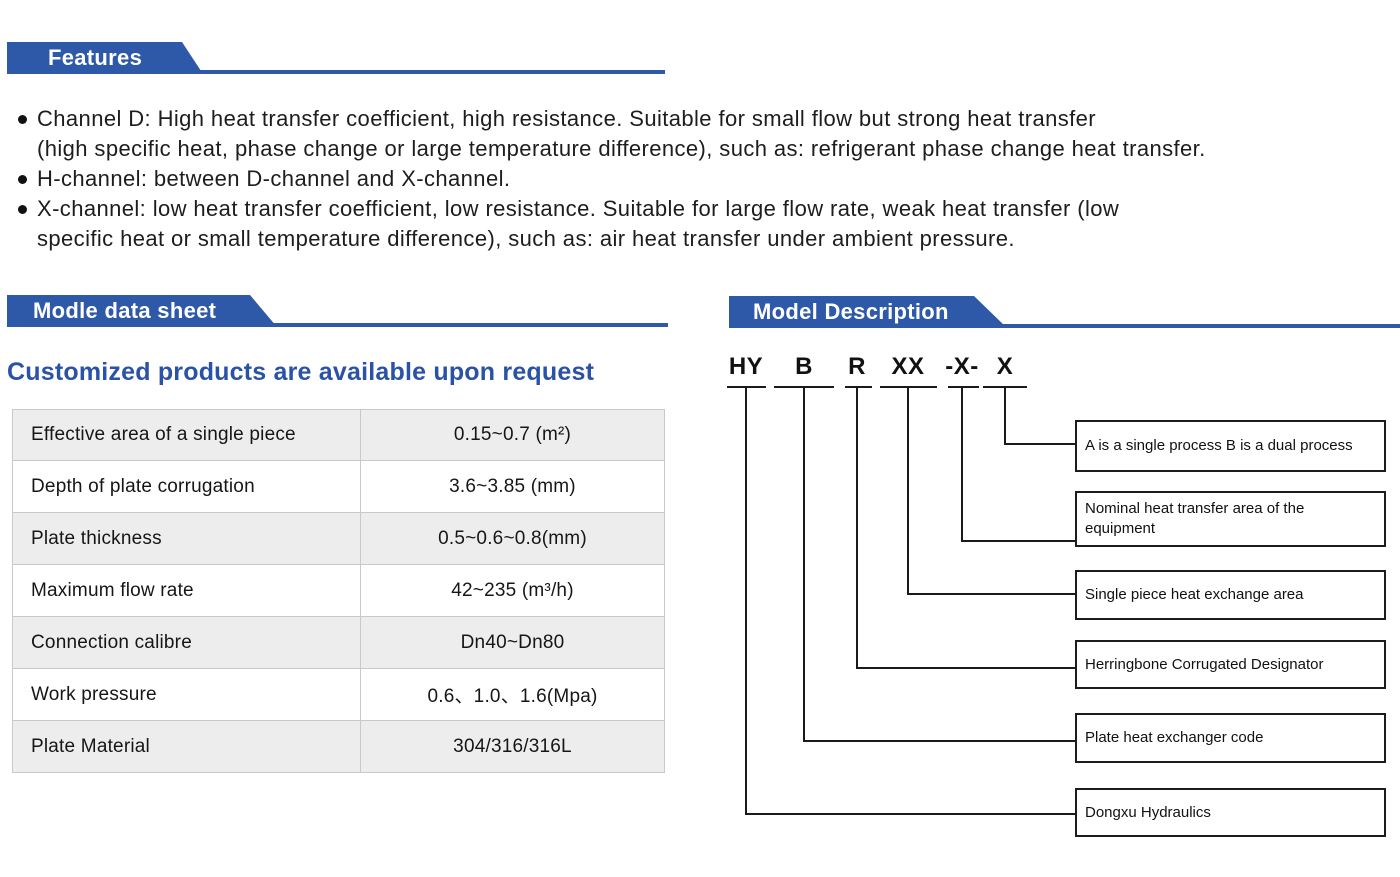  What do you see at coordinates (1204, 664) in the screenshot?
I see `model-label-text: Herringbone Corrugated Designator` at bounding box center [1204, 664].